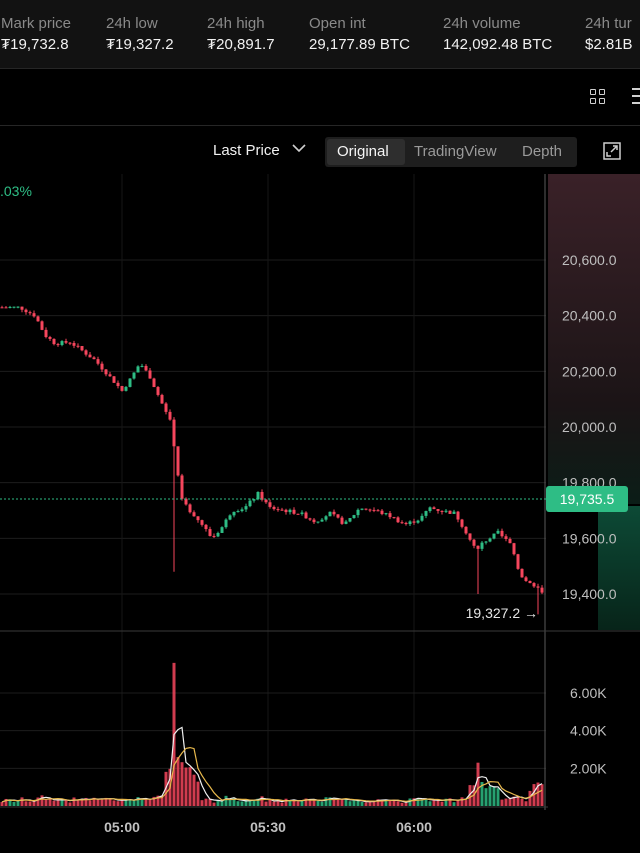 The width and height of the screenshot is (640, 853). Describe the element at coordinates (363, 151) in the screenshot. I see `tab-original: Original` at that location.